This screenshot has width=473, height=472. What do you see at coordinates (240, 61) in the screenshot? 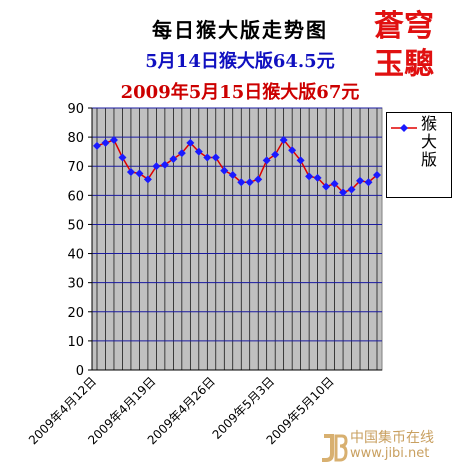
I see `chart-subtitle-1: 5月14日猴大版64.5元` at bounding box center [240, 61].